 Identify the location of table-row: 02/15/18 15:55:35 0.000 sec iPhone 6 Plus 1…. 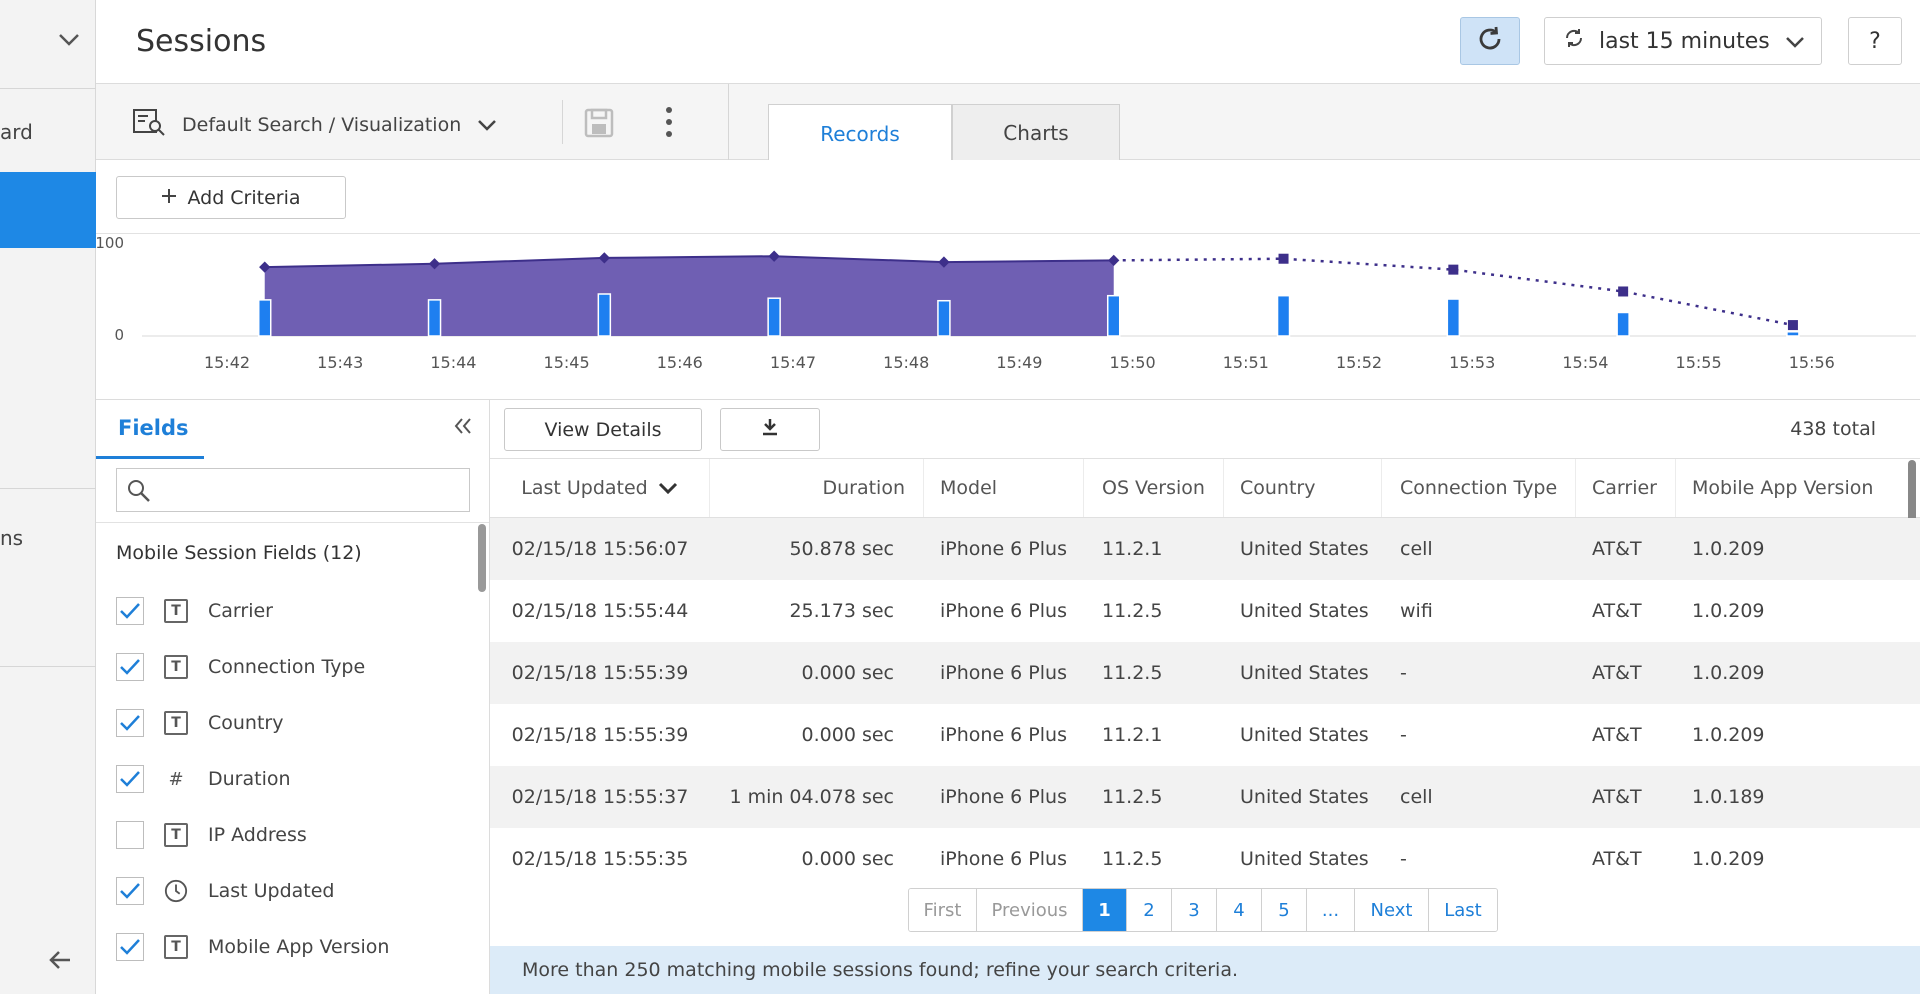
(1205, 859).